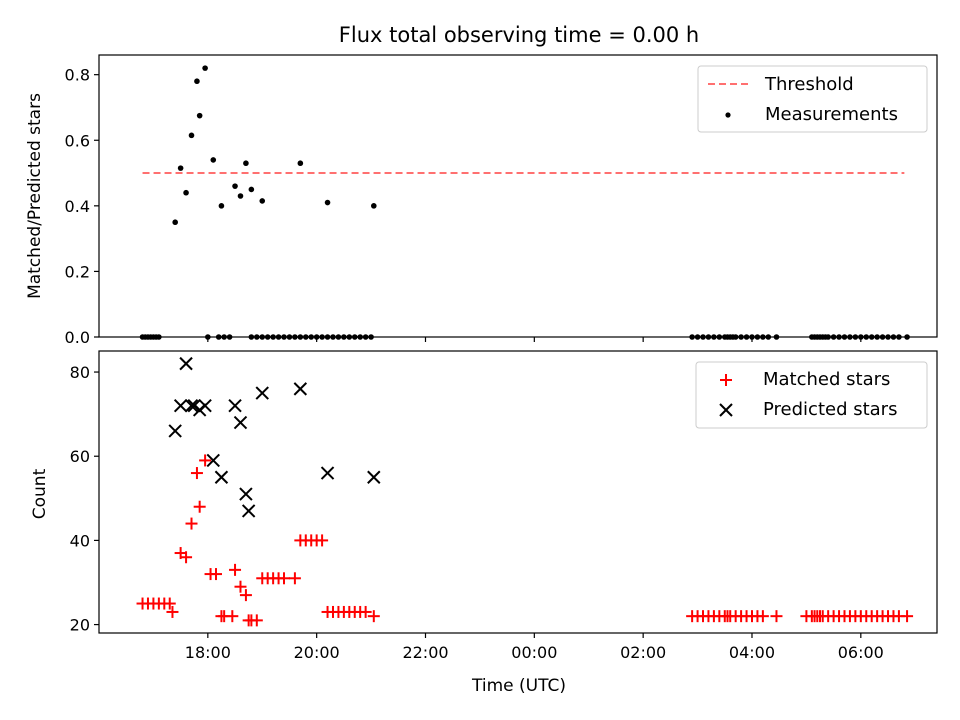 The width and height of the screenshot is (960, 720). What do you see at coordinates (726, 410) in the screenshot?
I see `predicted-legend-swatch` at bounding box center [726, 410].